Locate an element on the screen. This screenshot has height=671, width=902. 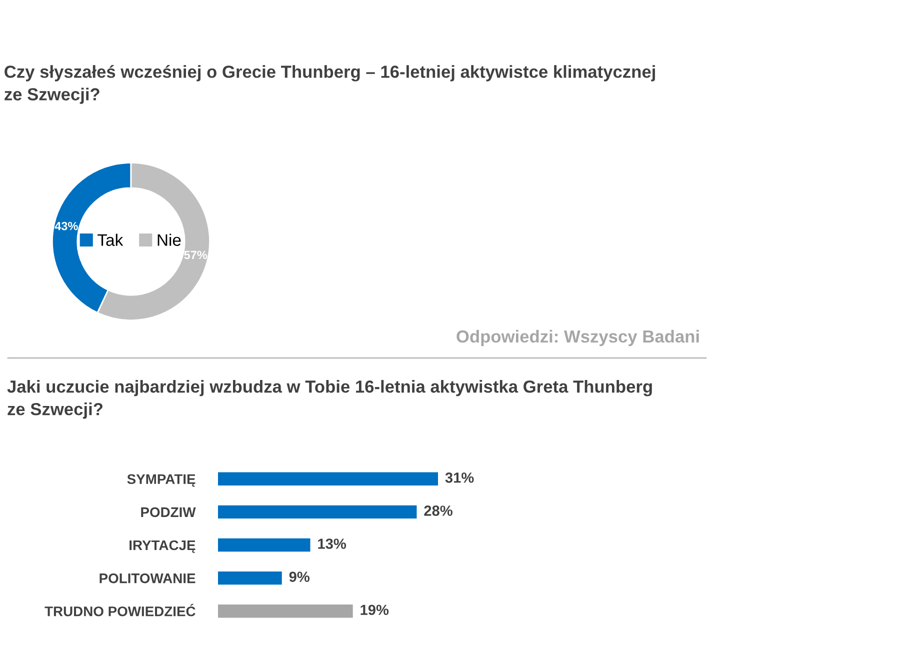
y-tick-label: SYMPATIĘ is located at coordinates (161, 480).